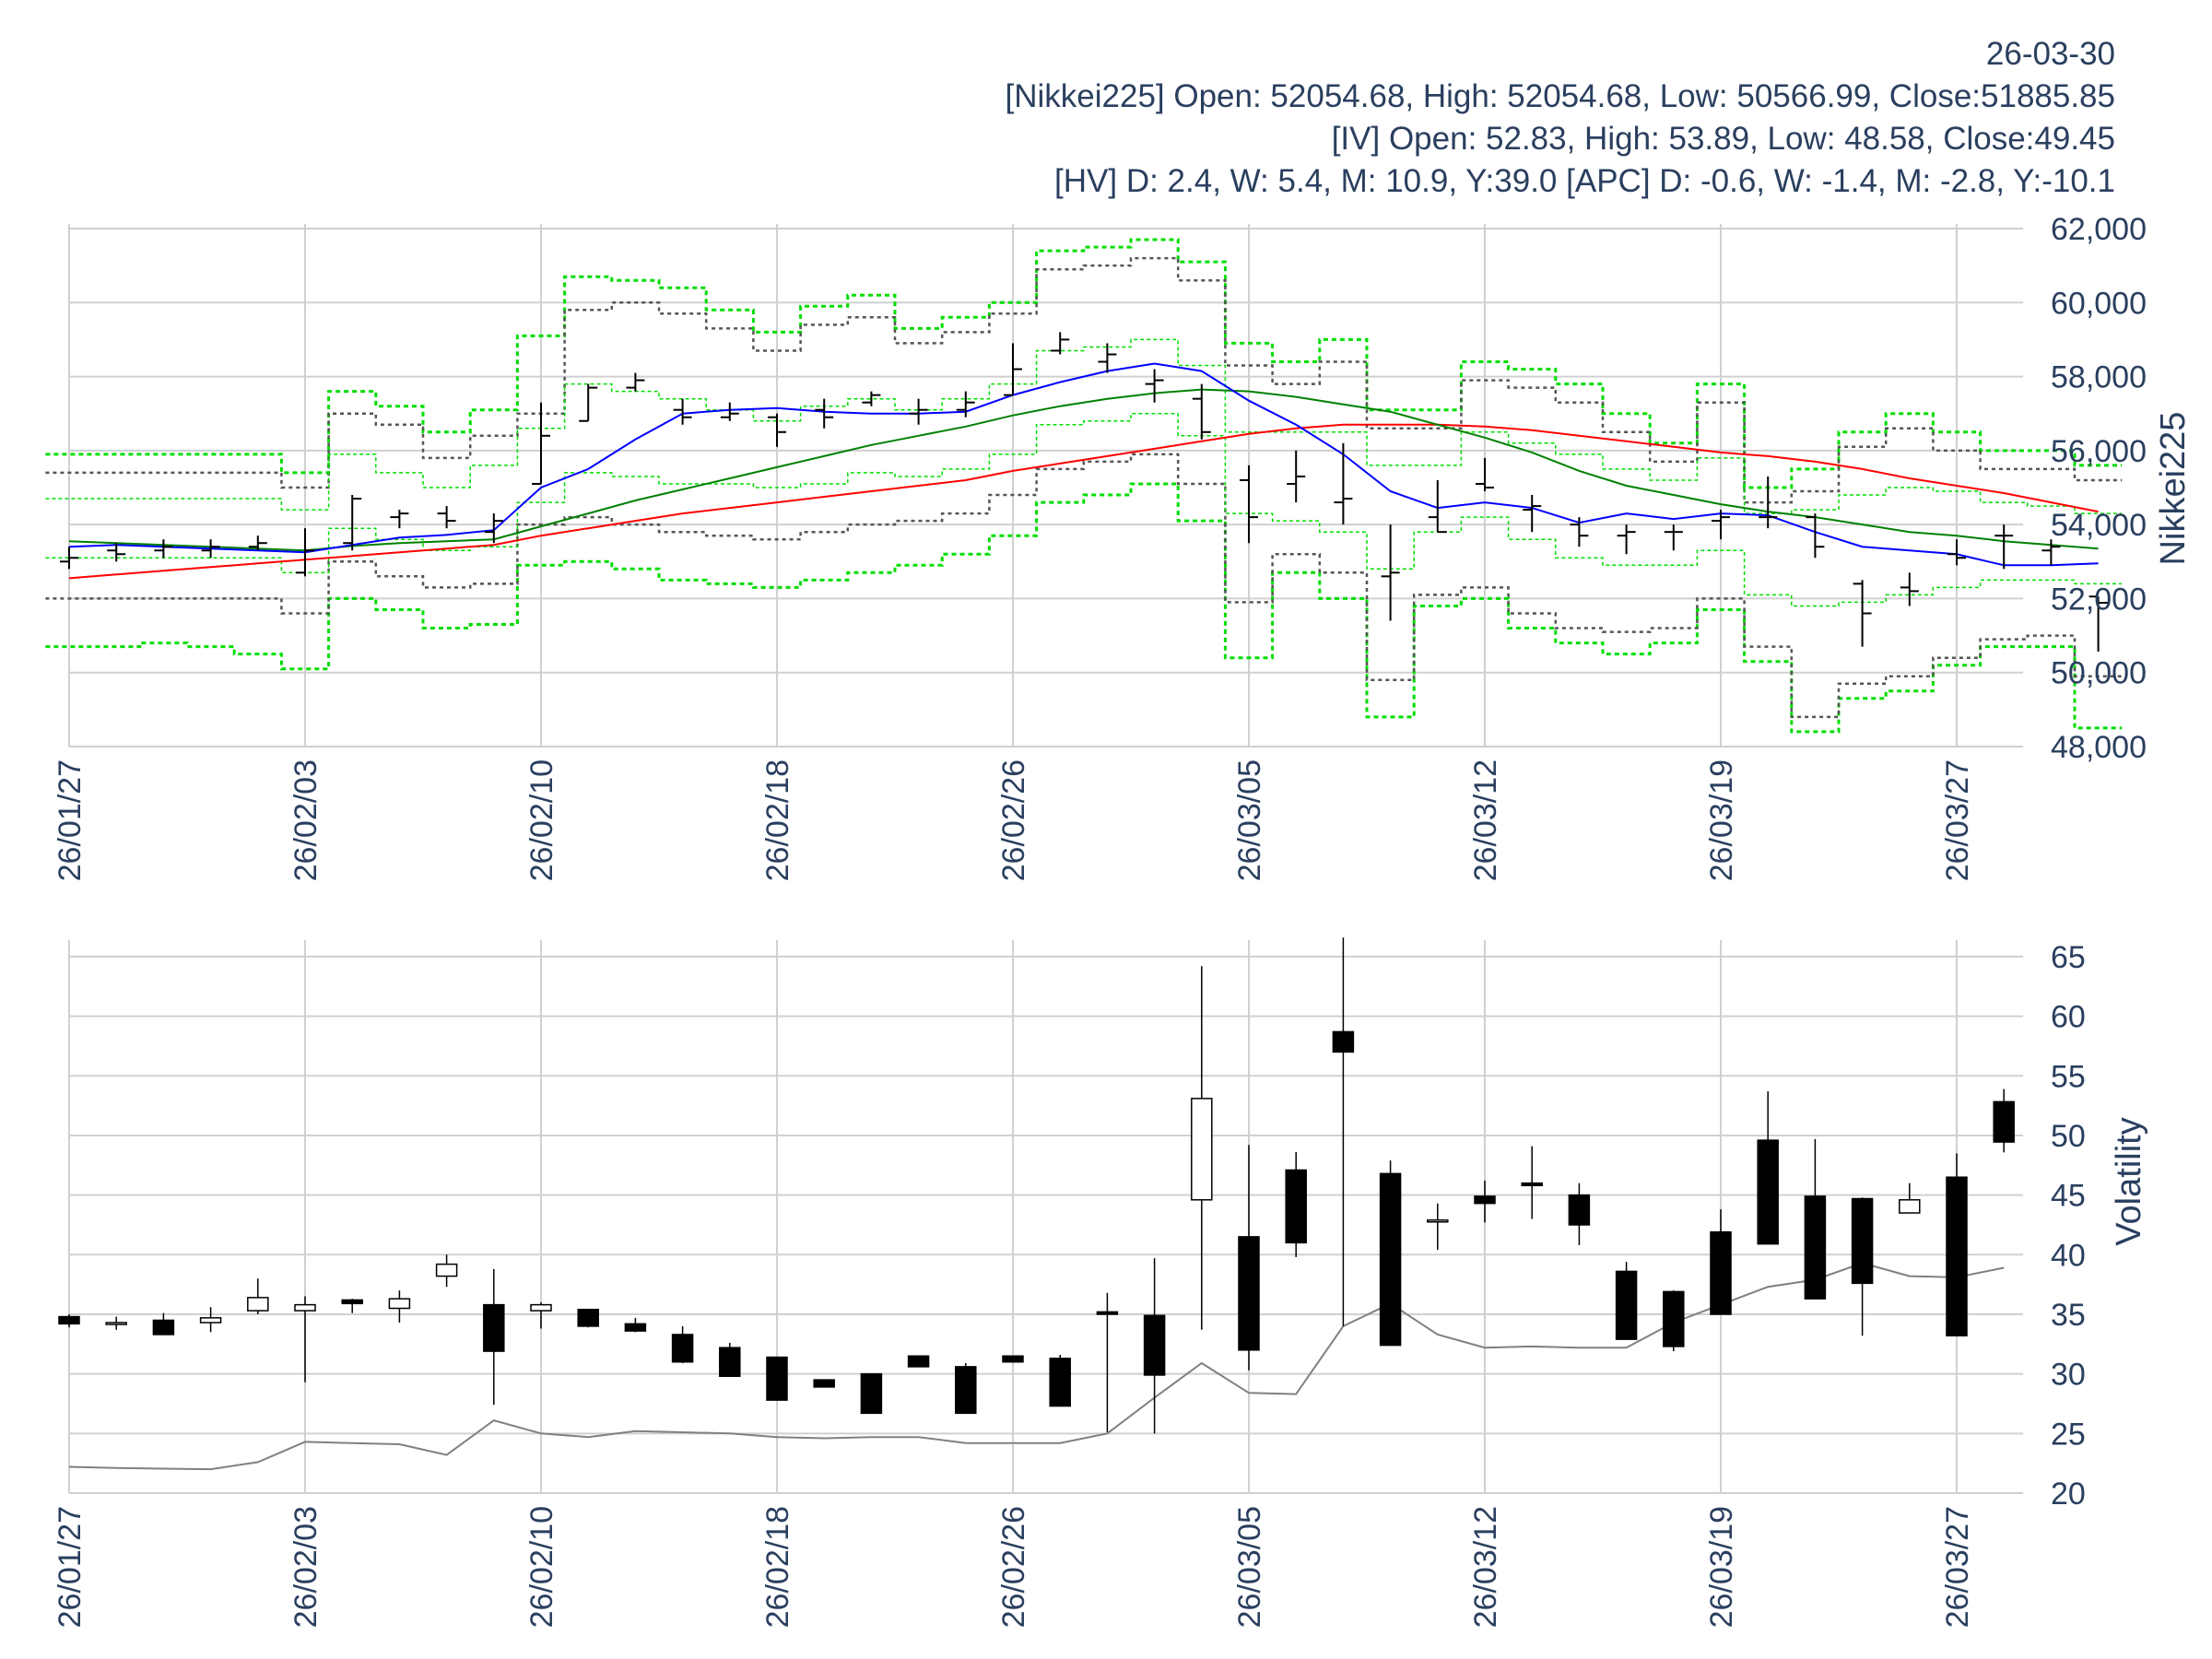  I want to click on volatility-xtick-label: 26/03/27, so click(1957, 1567).